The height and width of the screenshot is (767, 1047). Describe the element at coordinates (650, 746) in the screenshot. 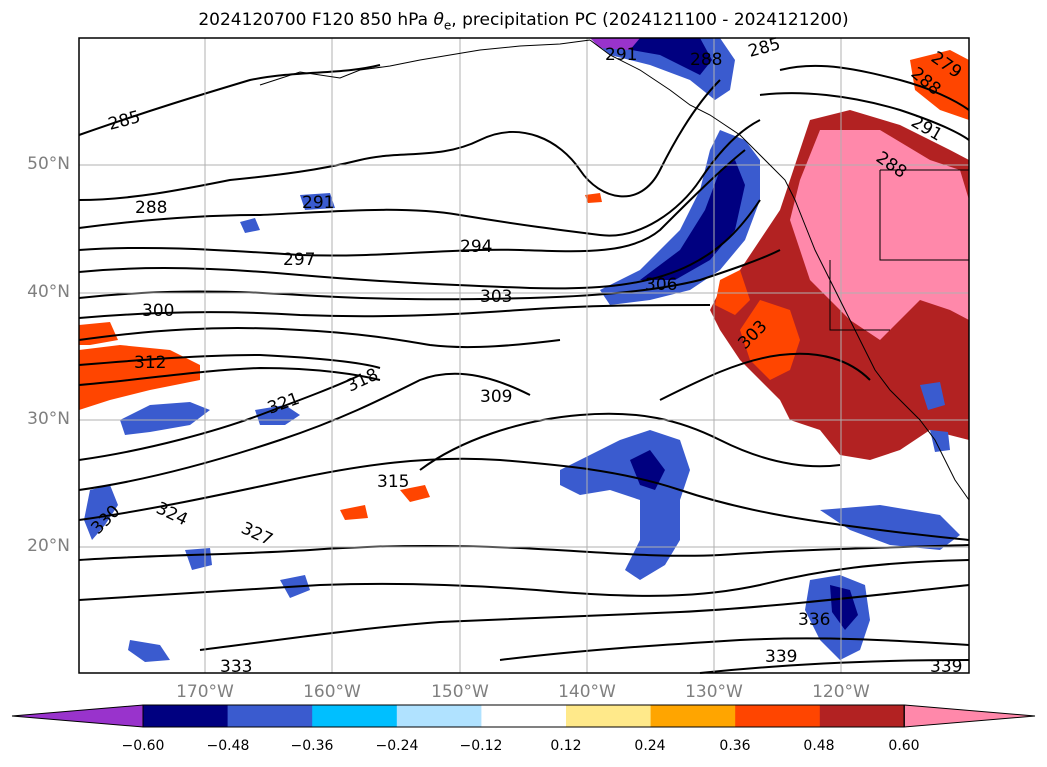

I see `colorbar-tick-label: 0.24` at that location.